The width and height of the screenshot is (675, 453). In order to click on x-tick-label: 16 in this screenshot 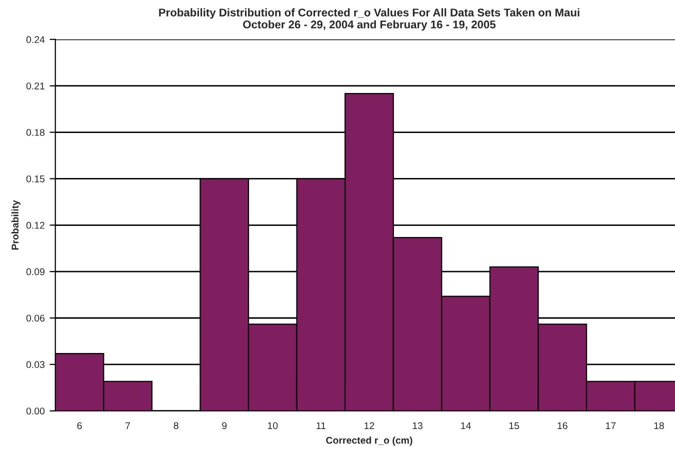, I will do `click(563, 426)`.